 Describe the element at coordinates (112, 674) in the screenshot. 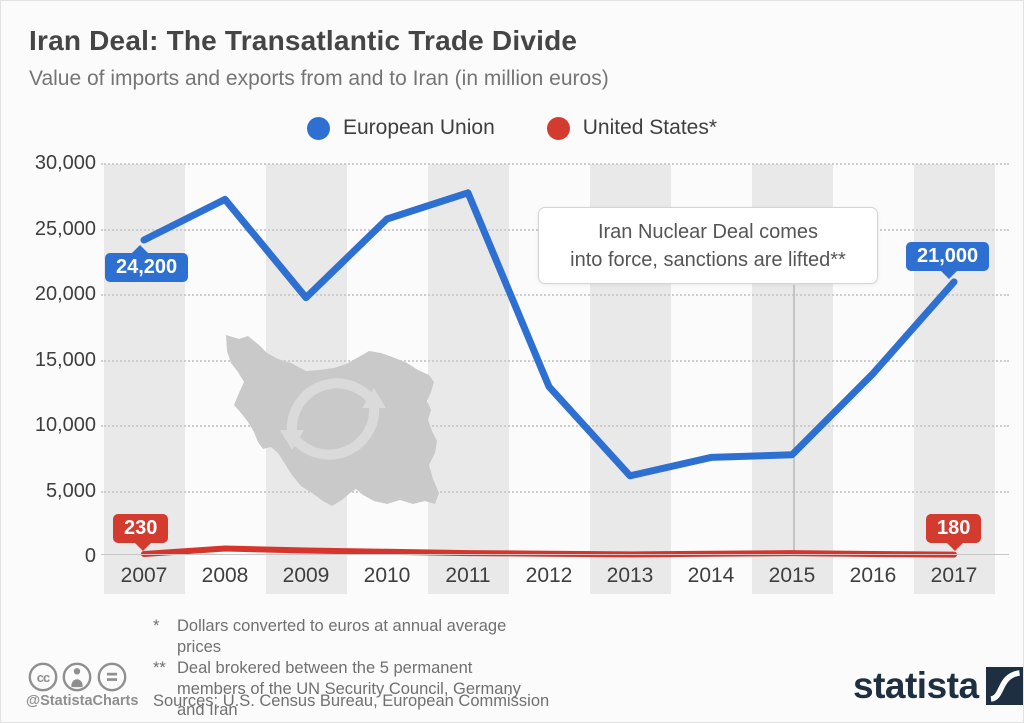

I see `equals-bar-top` at that location.